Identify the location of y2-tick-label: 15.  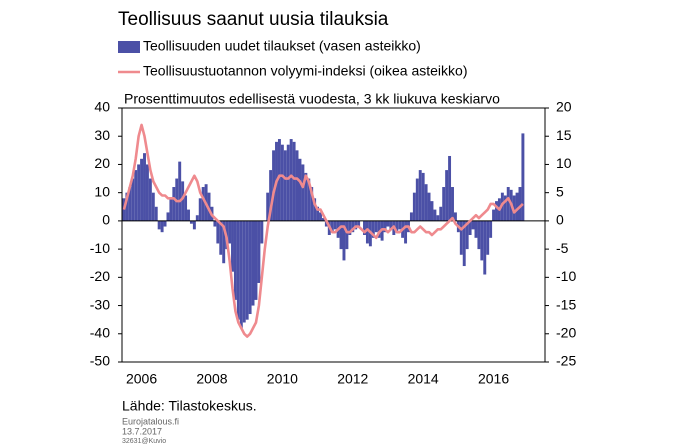
(564, 135).